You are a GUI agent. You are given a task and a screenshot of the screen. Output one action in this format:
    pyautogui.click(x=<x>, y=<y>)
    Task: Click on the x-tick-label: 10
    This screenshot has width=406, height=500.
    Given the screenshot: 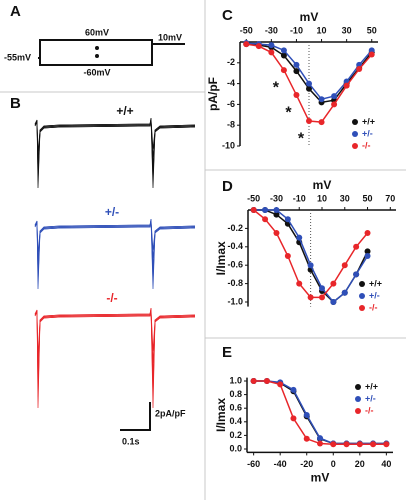 What is the action you would take?
    pyautogui.click(x=322, y=198)
    